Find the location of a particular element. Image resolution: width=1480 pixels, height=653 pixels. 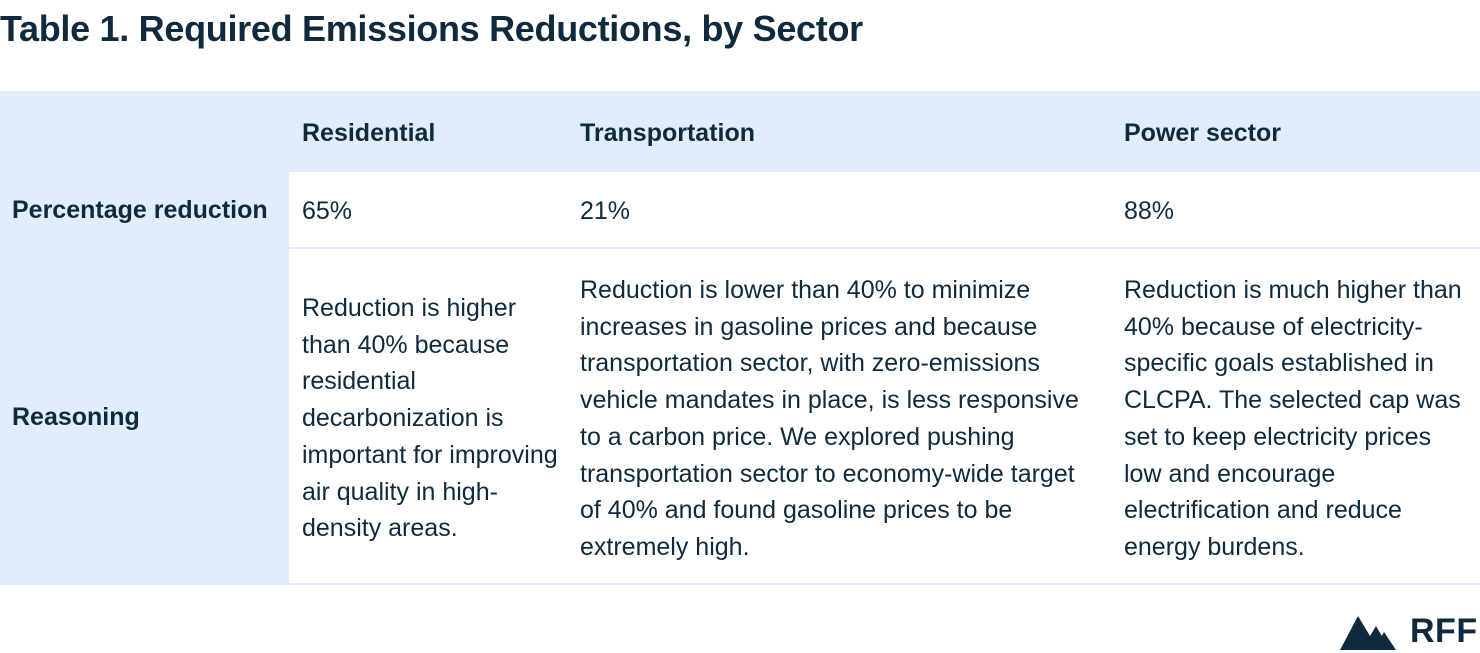

column-header-band is located at coordinates (740, 131).